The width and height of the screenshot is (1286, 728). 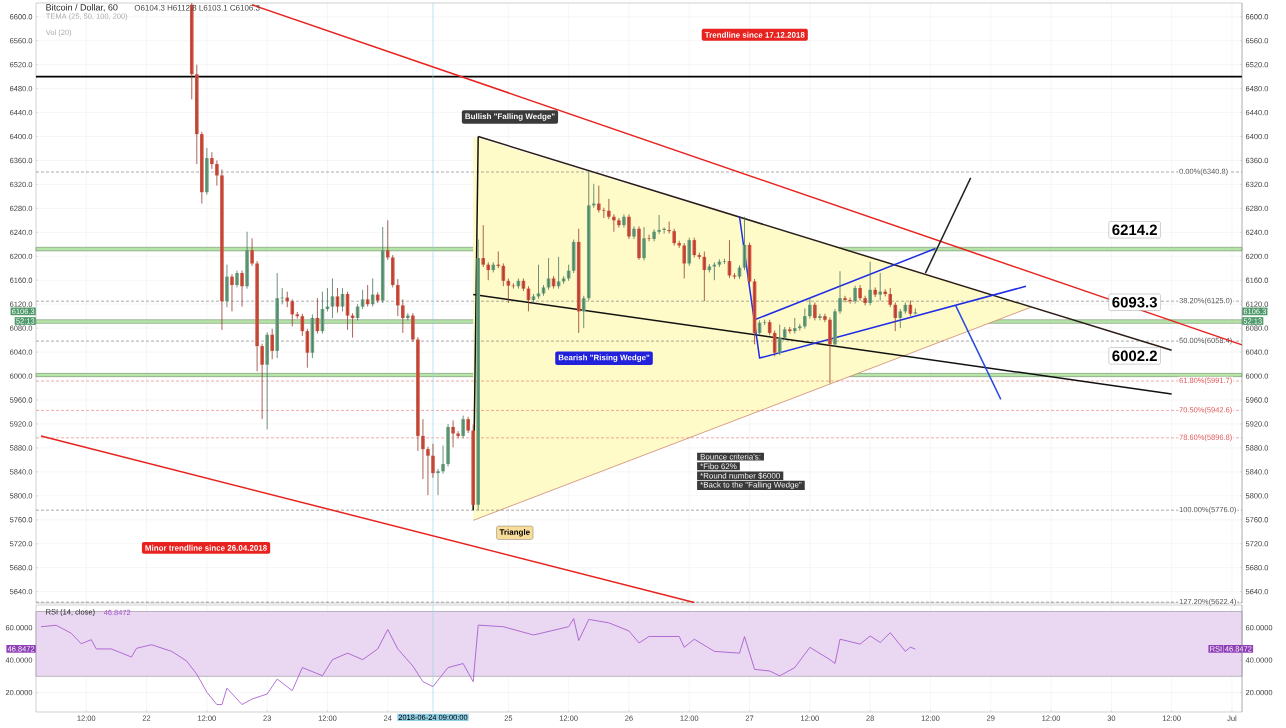 What do you see at coordinates (1134, 230) in the screenshot?
I see `band-label: 6214.2` at bounding box center [1134, 230].